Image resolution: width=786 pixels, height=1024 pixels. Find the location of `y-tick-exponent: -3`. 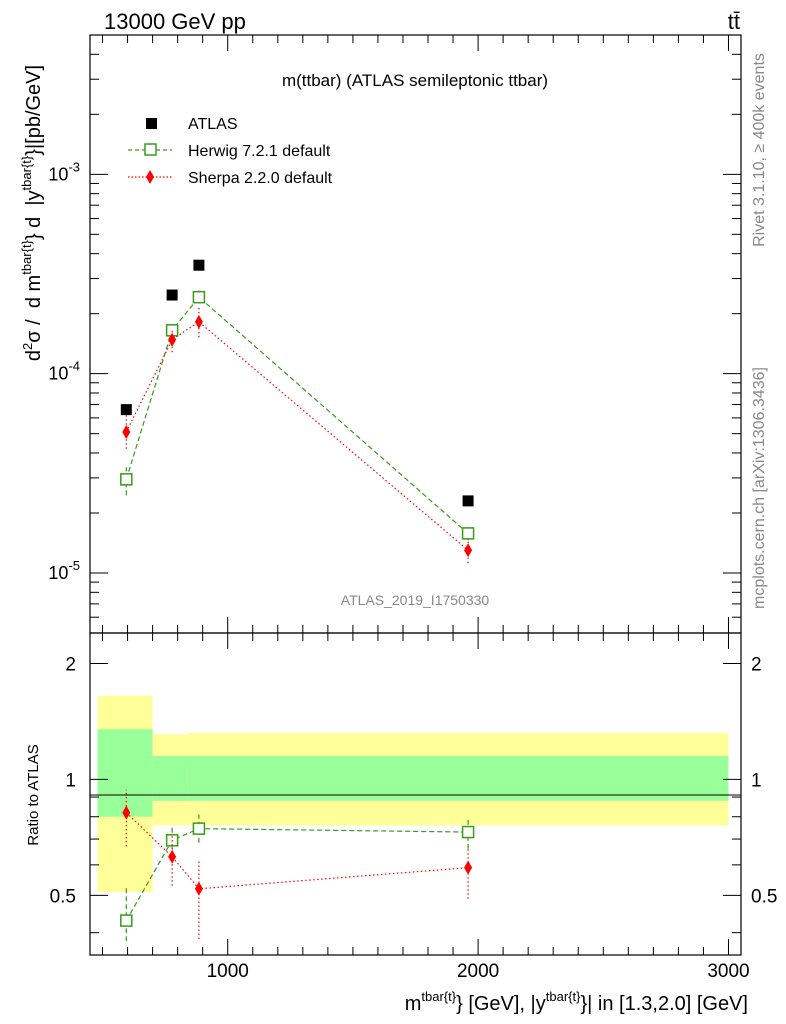

y-tick-exponent: -3 is located at coordinates (74, 166).